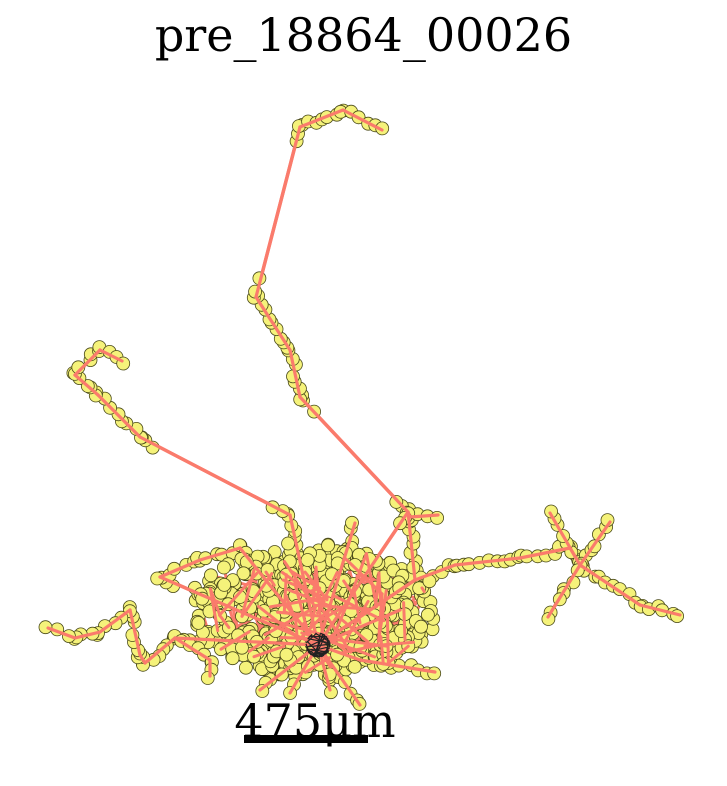 This screenshot has width=727, height=786. What do you see at coordinates (306, 739) in the screenshot?
I see `scale-bar` at bounding box center [306, 739].